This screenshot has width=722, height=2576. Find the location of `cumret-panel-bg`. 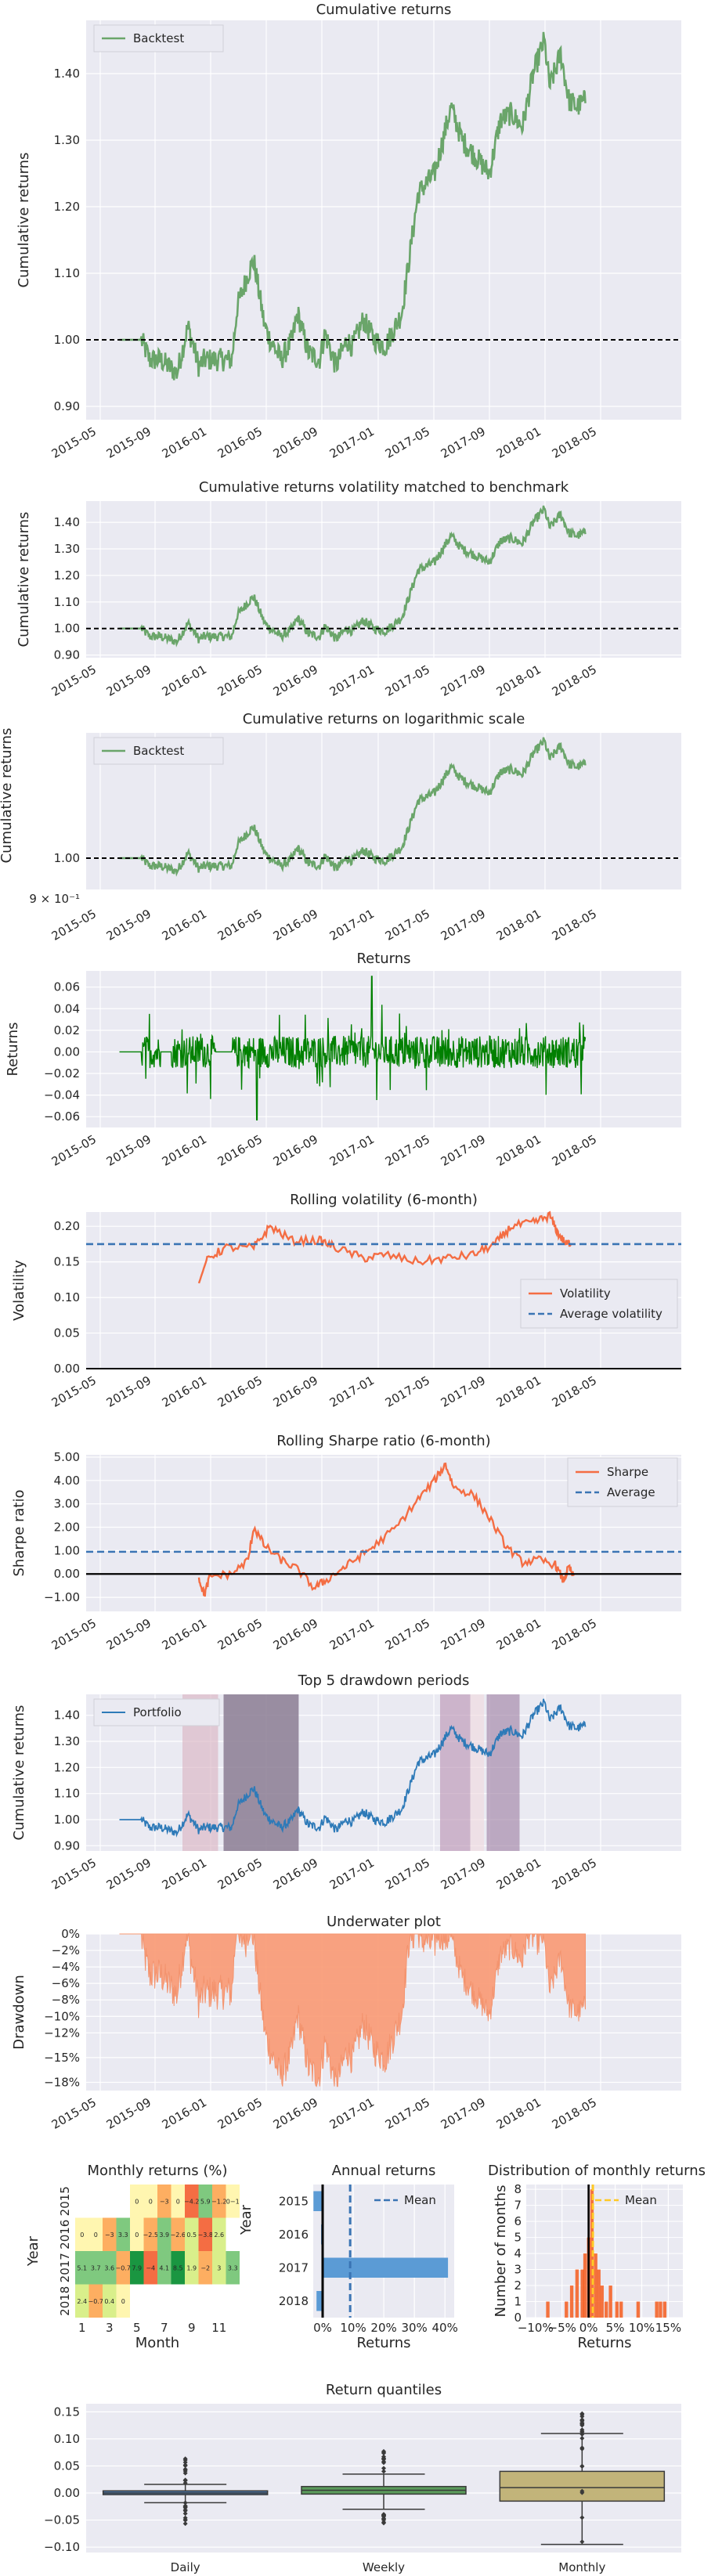

cumret-panel-bg is located at coordinates (383, 220).